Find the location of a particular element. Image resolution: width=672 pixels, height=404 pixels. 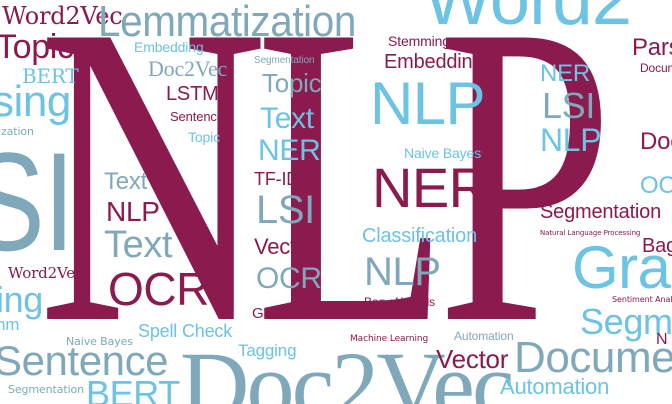

word-machine-learning: Machine Learning is located at coordinates (389, 339).